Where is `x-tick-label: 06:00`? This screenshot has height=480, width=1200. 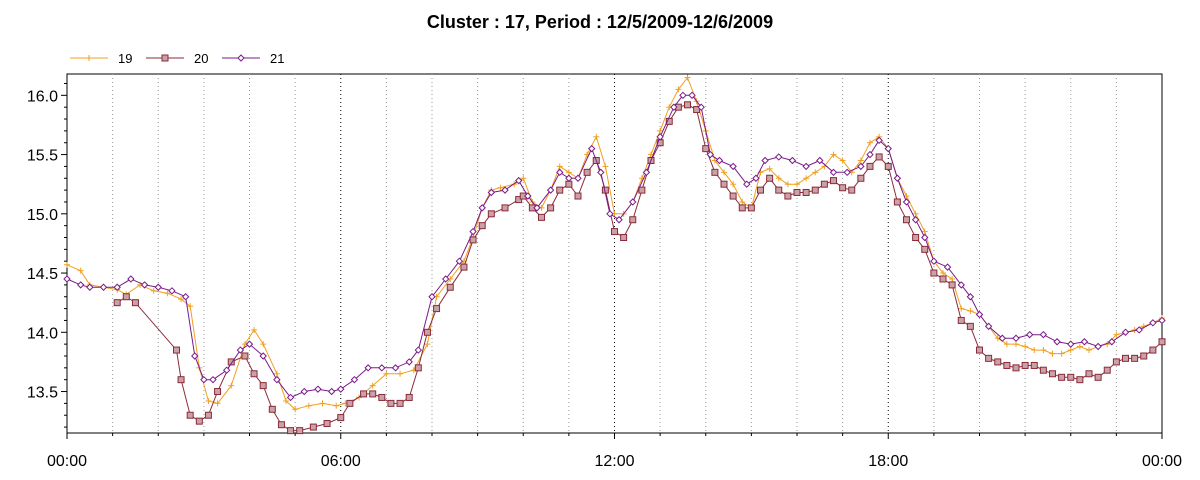
x-tick-label: 06:00 is located at coordinates (341, 461).